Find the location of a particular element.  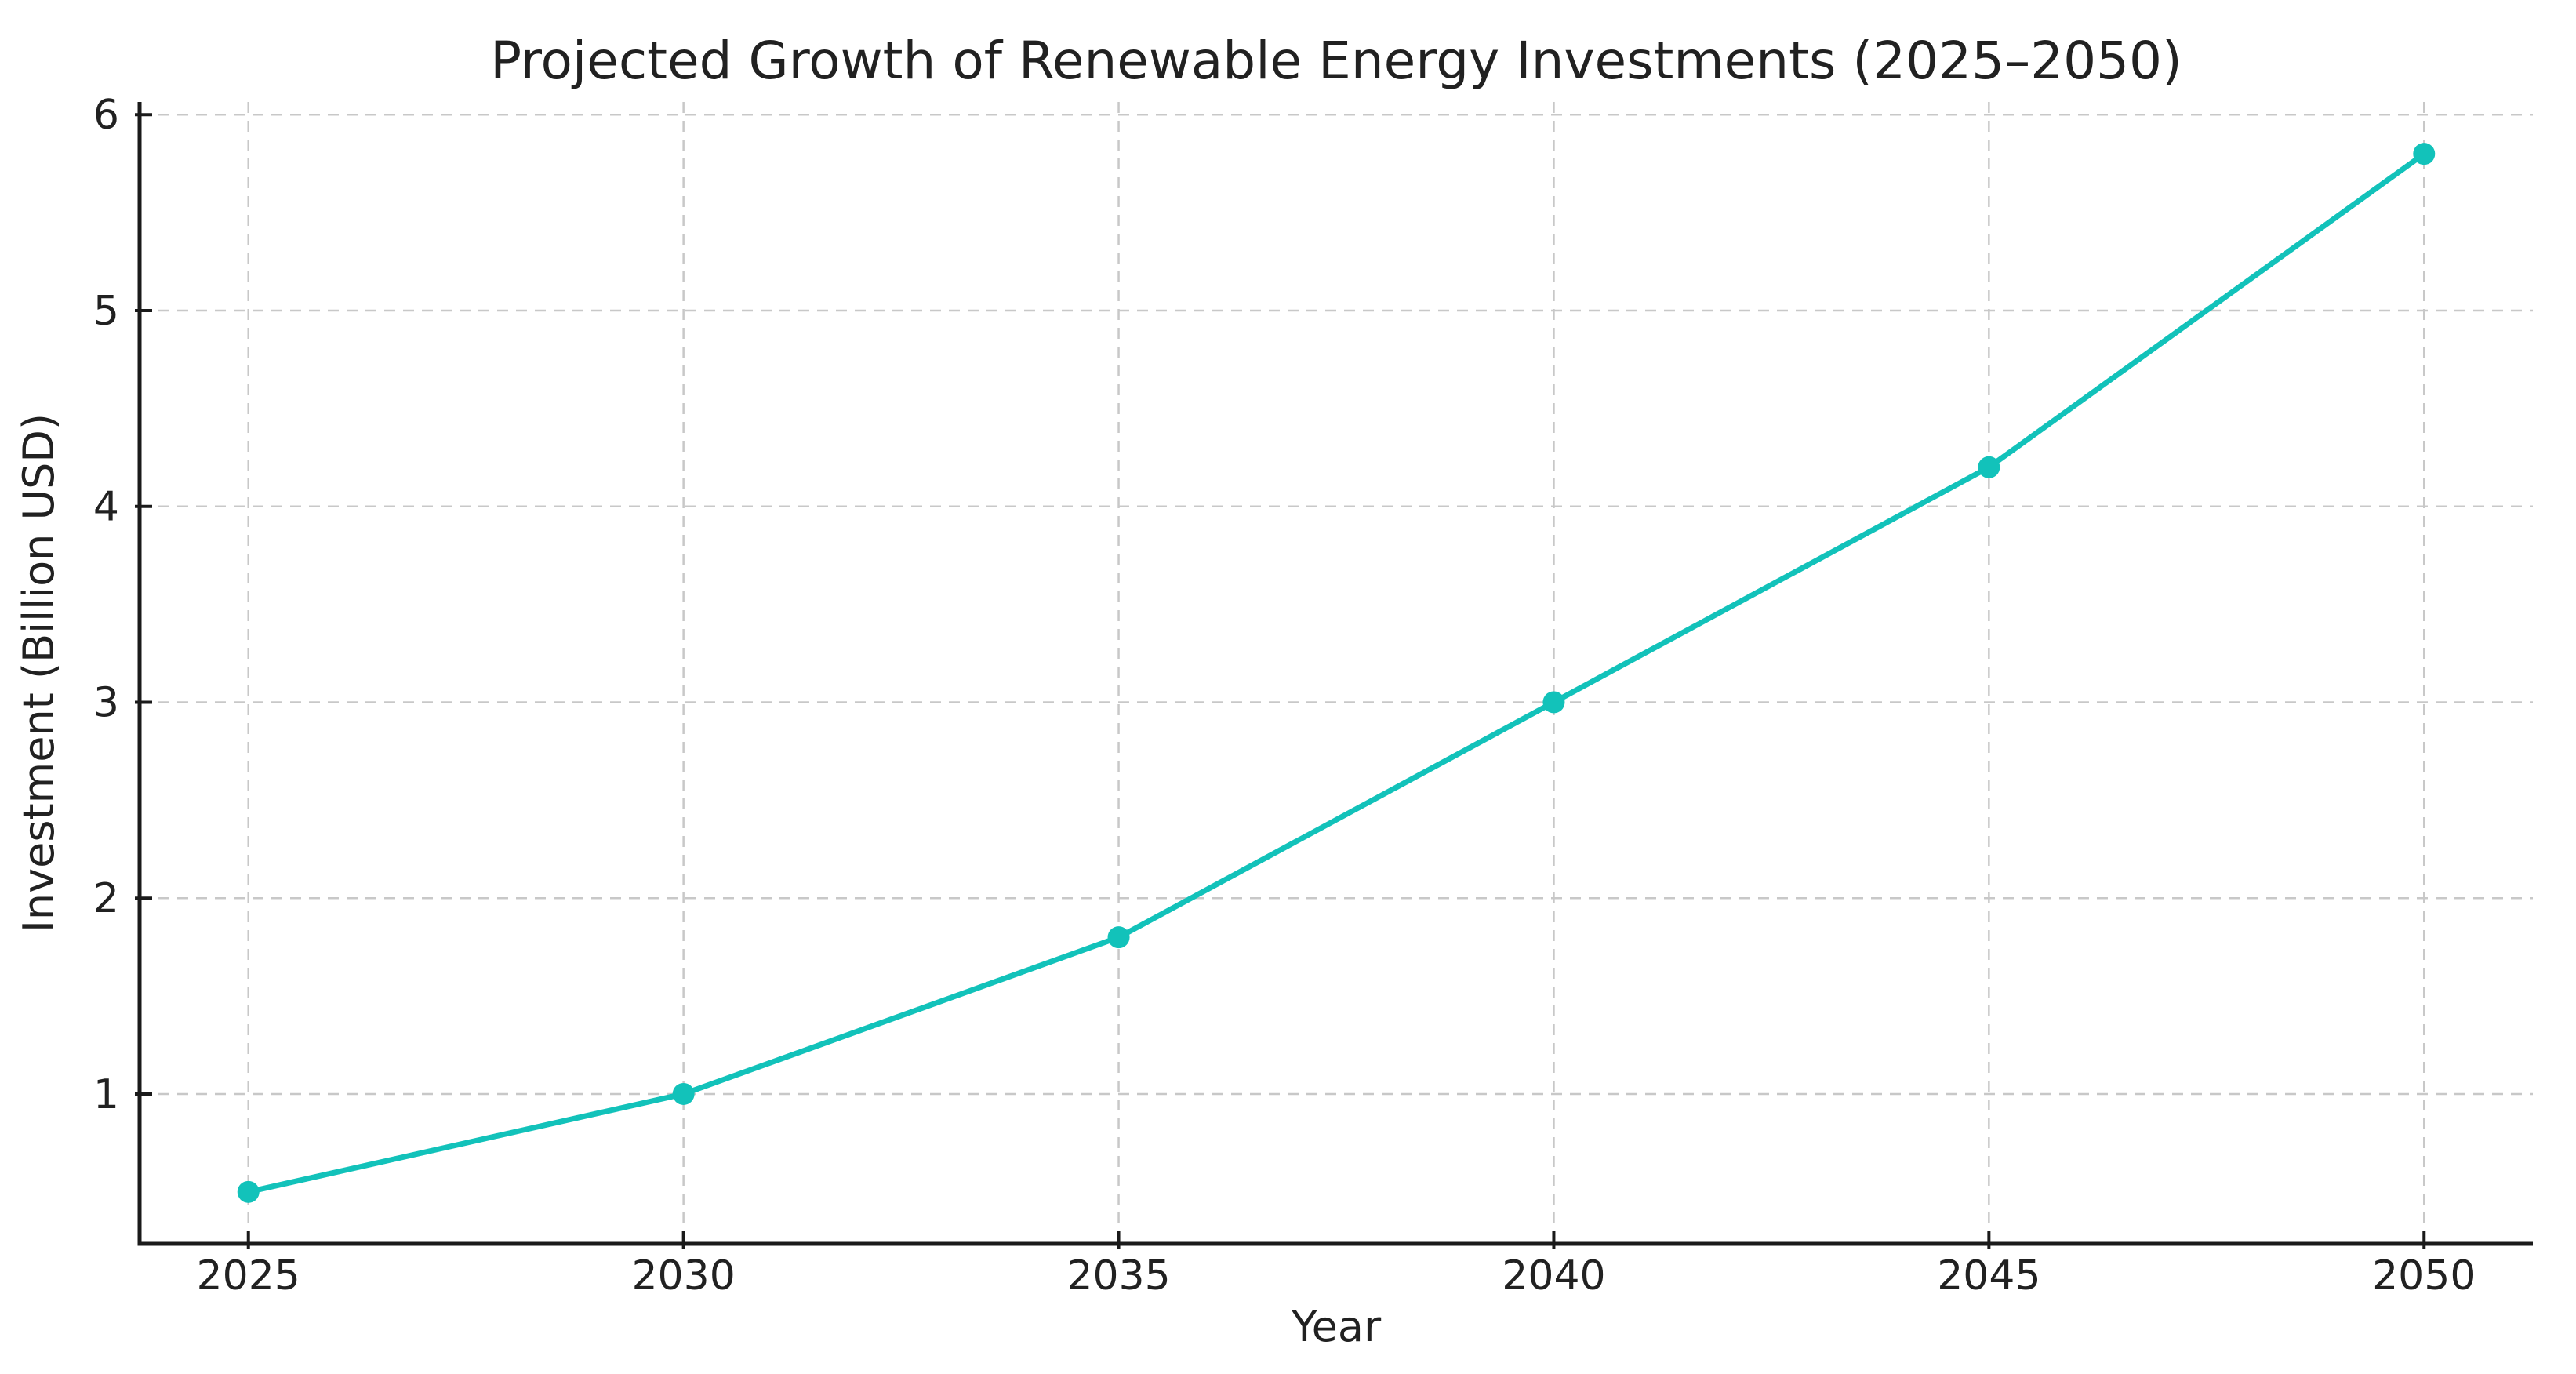

y-tick-label: 4 is located at coordinates (106, 508).